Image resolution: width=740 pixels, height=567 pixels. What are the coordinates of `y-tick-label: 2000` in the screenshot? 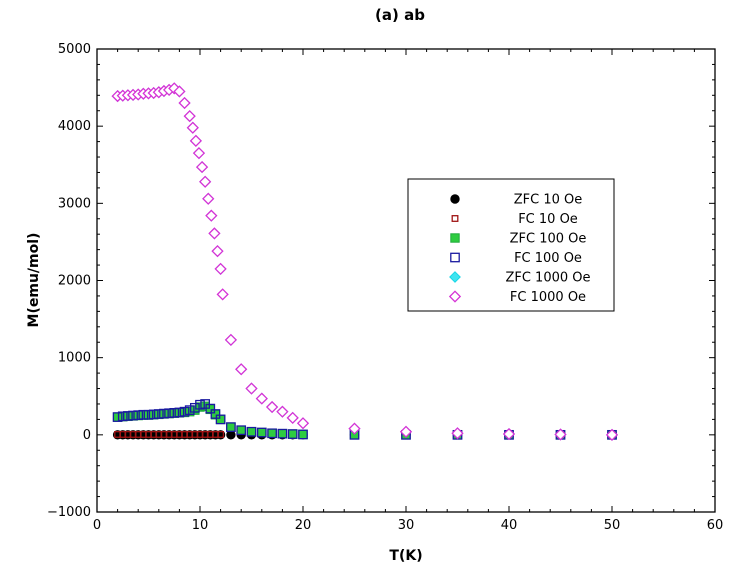 It's located at (74, 281).